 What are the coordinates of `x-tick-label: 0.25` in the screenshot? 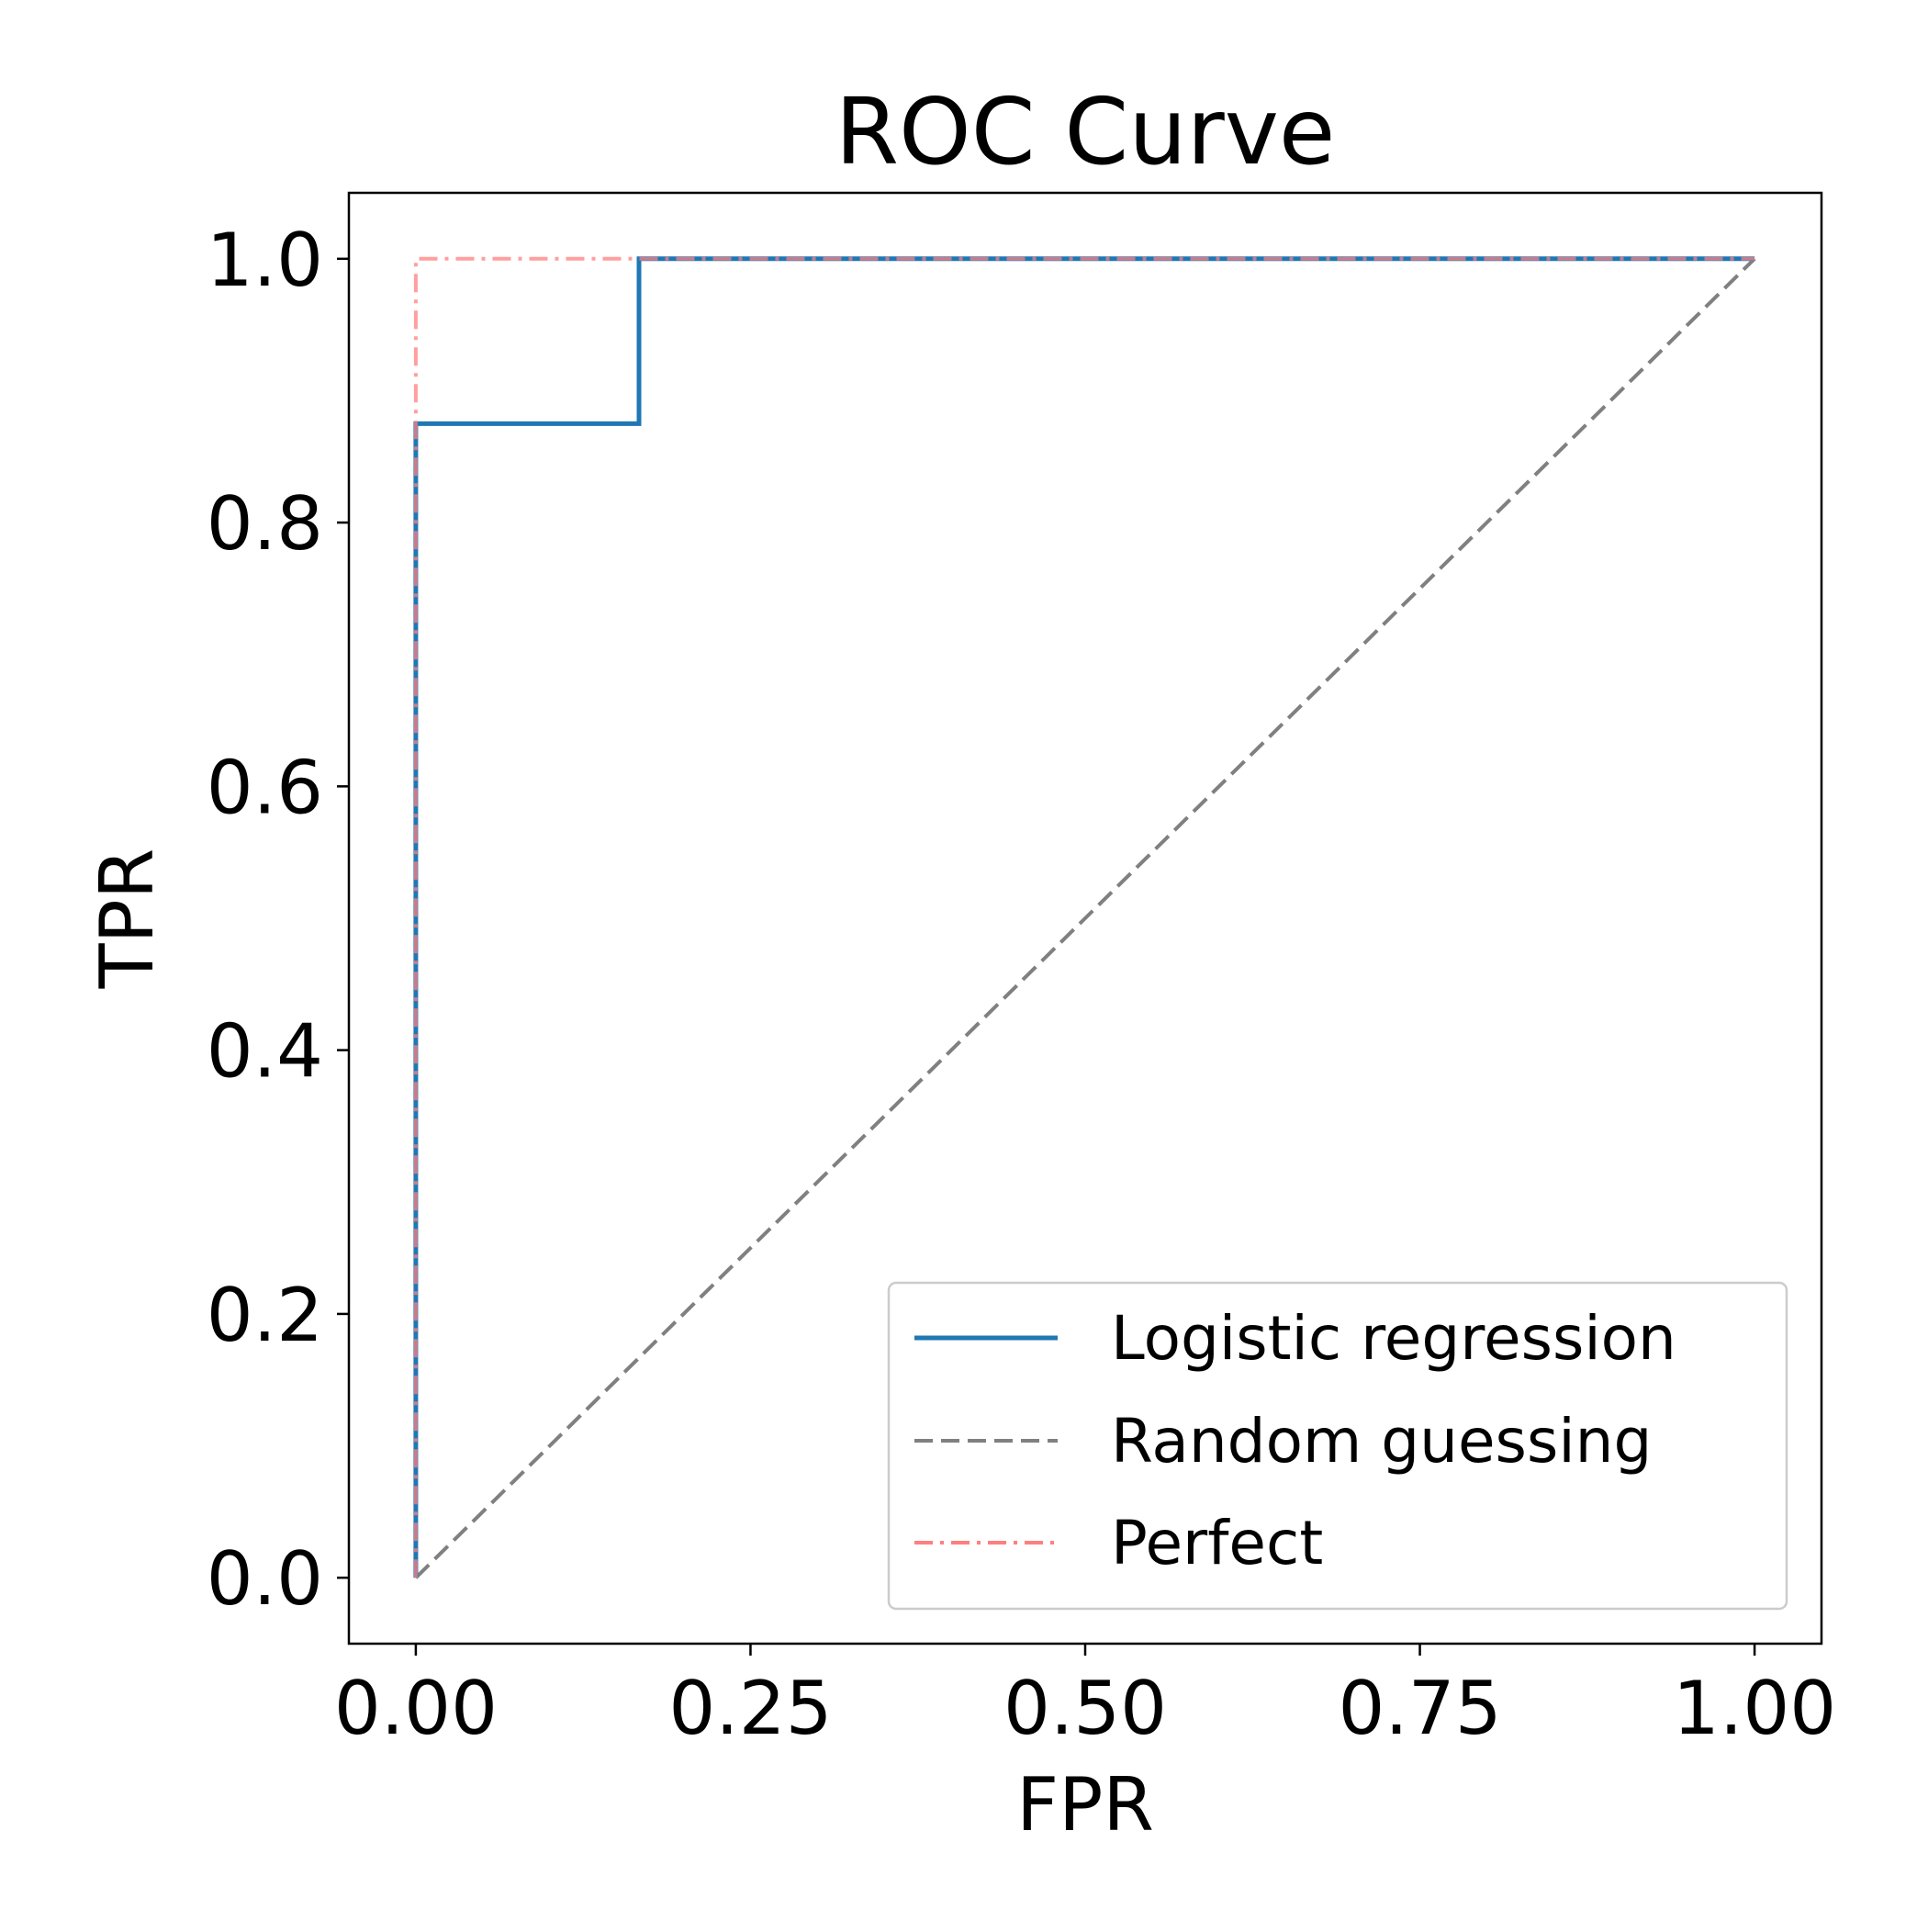 It's located at (750, 1708).